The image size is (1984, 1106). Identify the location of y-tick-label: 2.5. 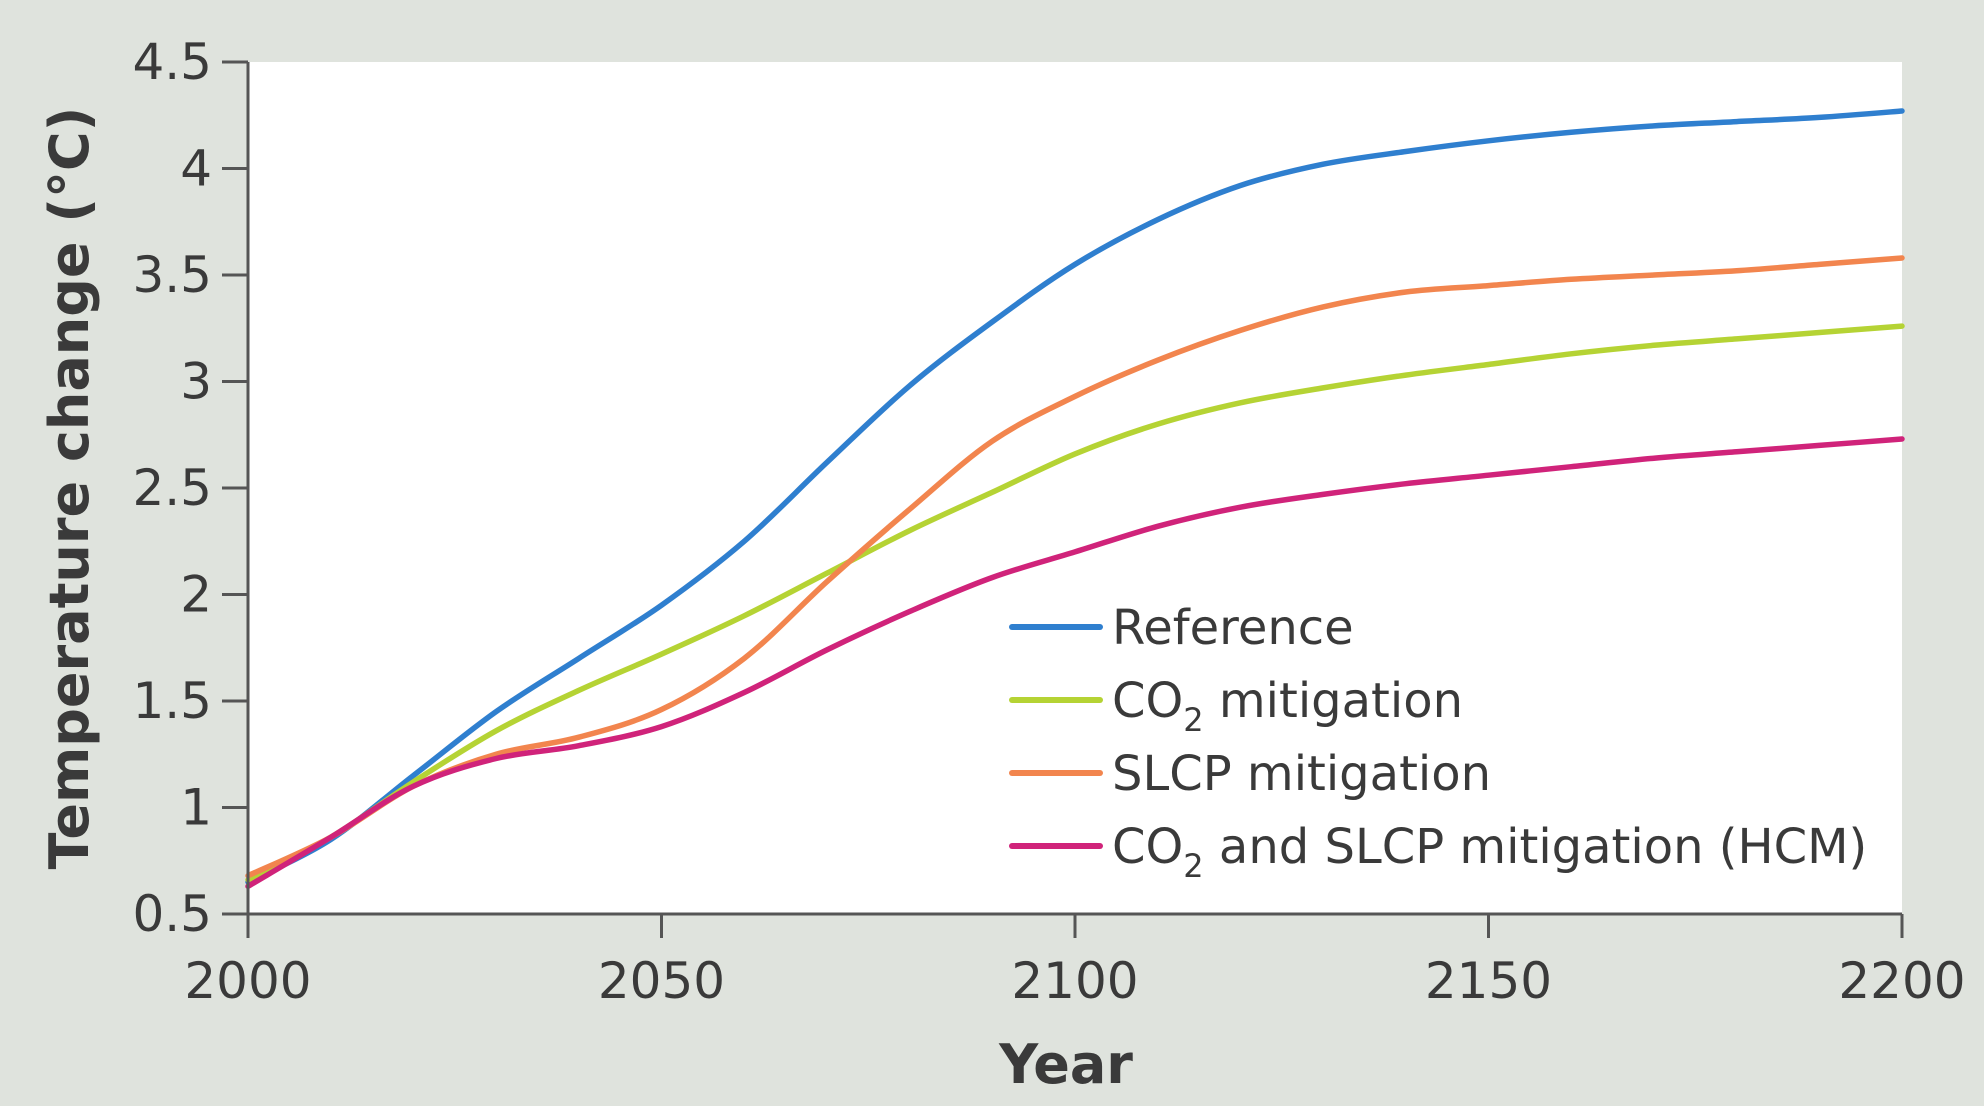
(172, 488).